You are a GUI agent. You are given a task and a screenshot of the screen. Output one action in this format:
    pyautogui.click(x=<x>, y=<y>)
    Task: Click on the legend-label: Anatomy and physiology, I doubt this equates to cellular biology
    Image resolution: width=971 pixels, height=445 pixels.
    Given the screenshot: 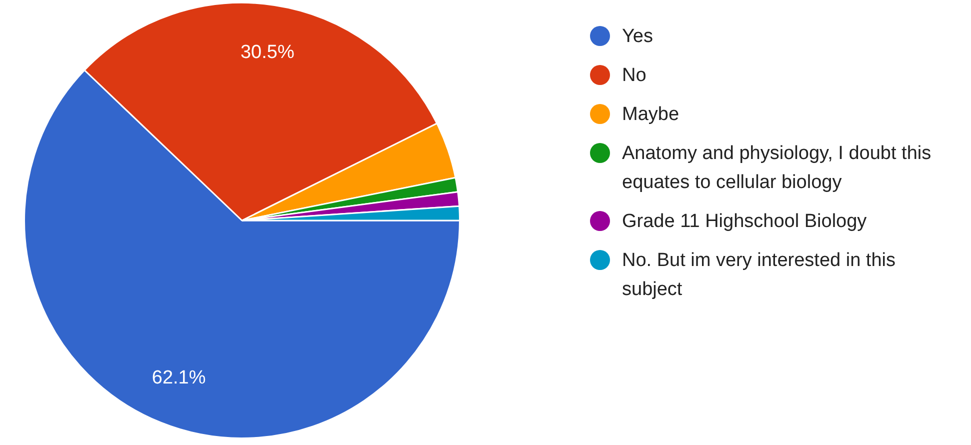 What is the action you would take?
    pyautogui.click(x=777, y=168)
    